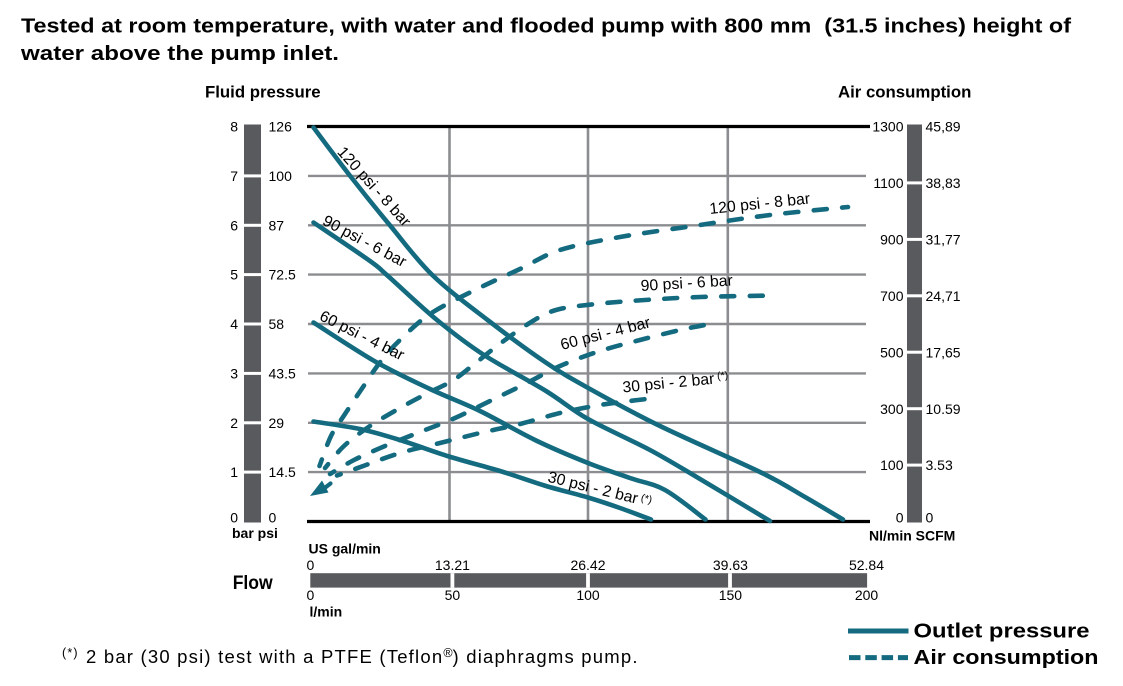  What do you see at coordinates (943, 183) in the screenshot?
I see `svg-text: 38,83` at bounding box center [943, 183].